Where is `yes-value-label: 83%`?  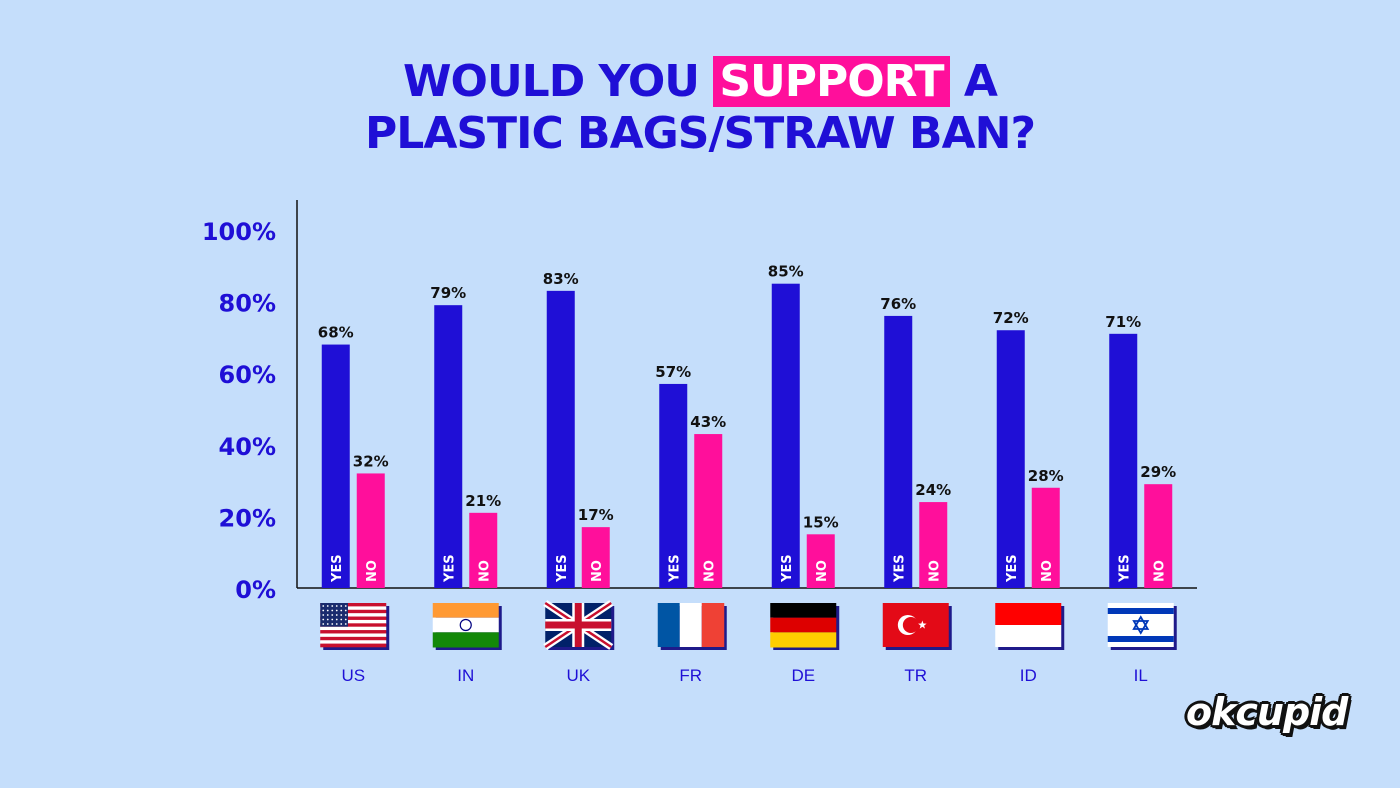
yes-value-label: 83% is located at coordinates (561, 279).